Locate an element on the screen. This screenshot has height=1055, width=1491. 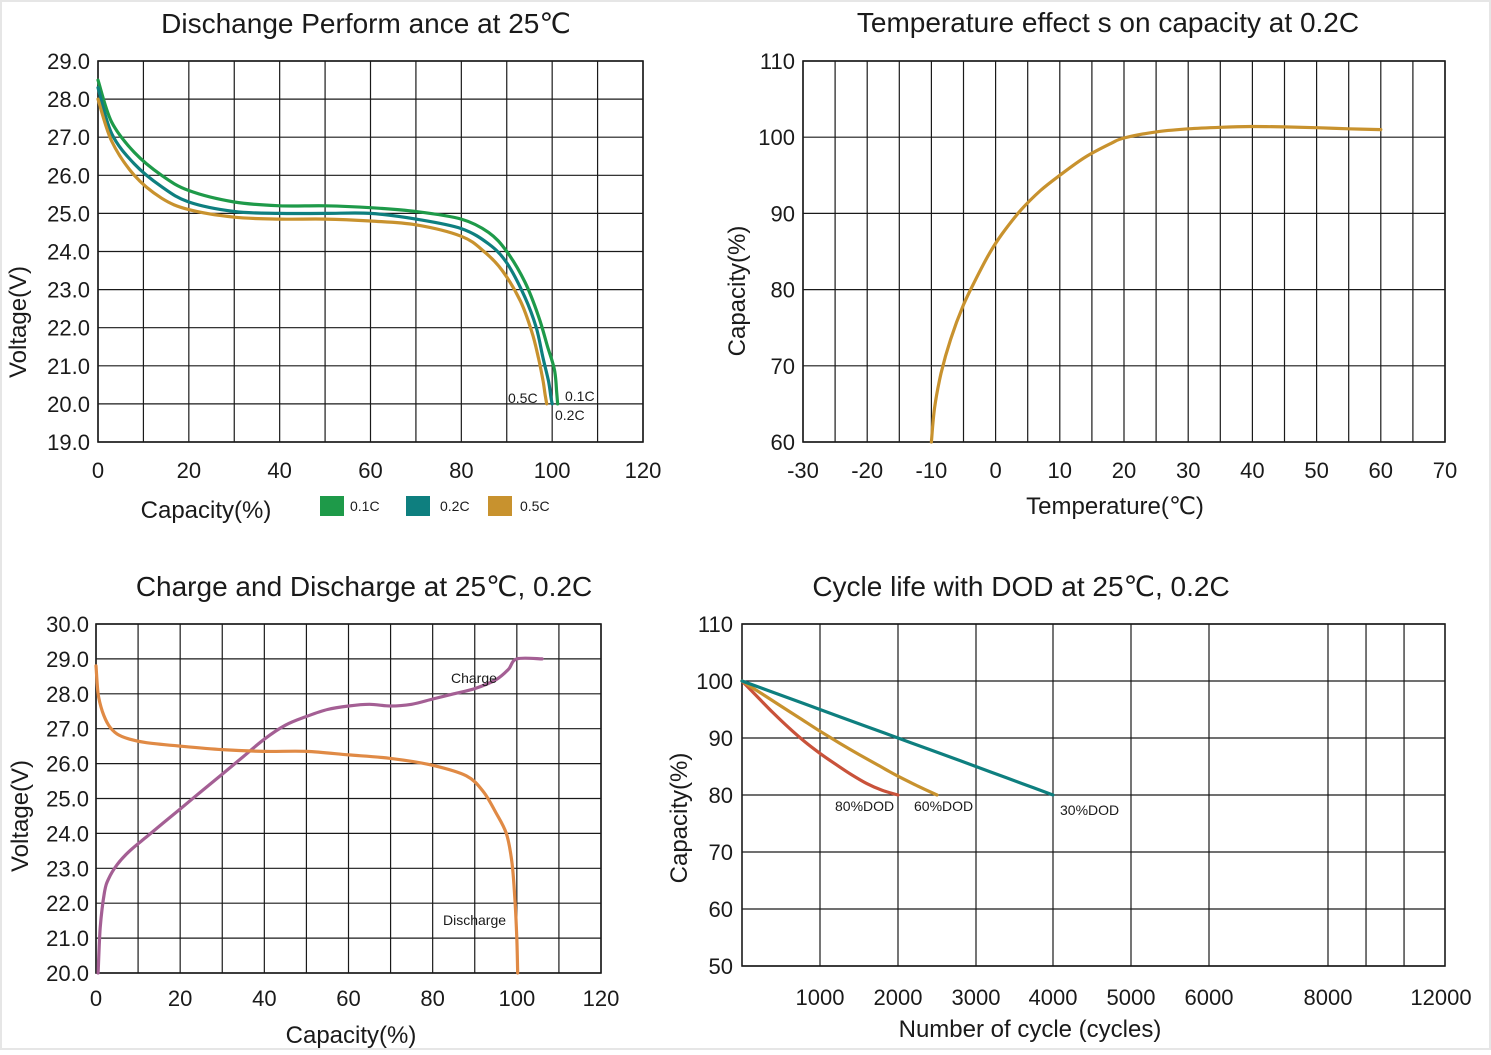
x-tick-label: 12000 is located at coordinates (1440, 997).